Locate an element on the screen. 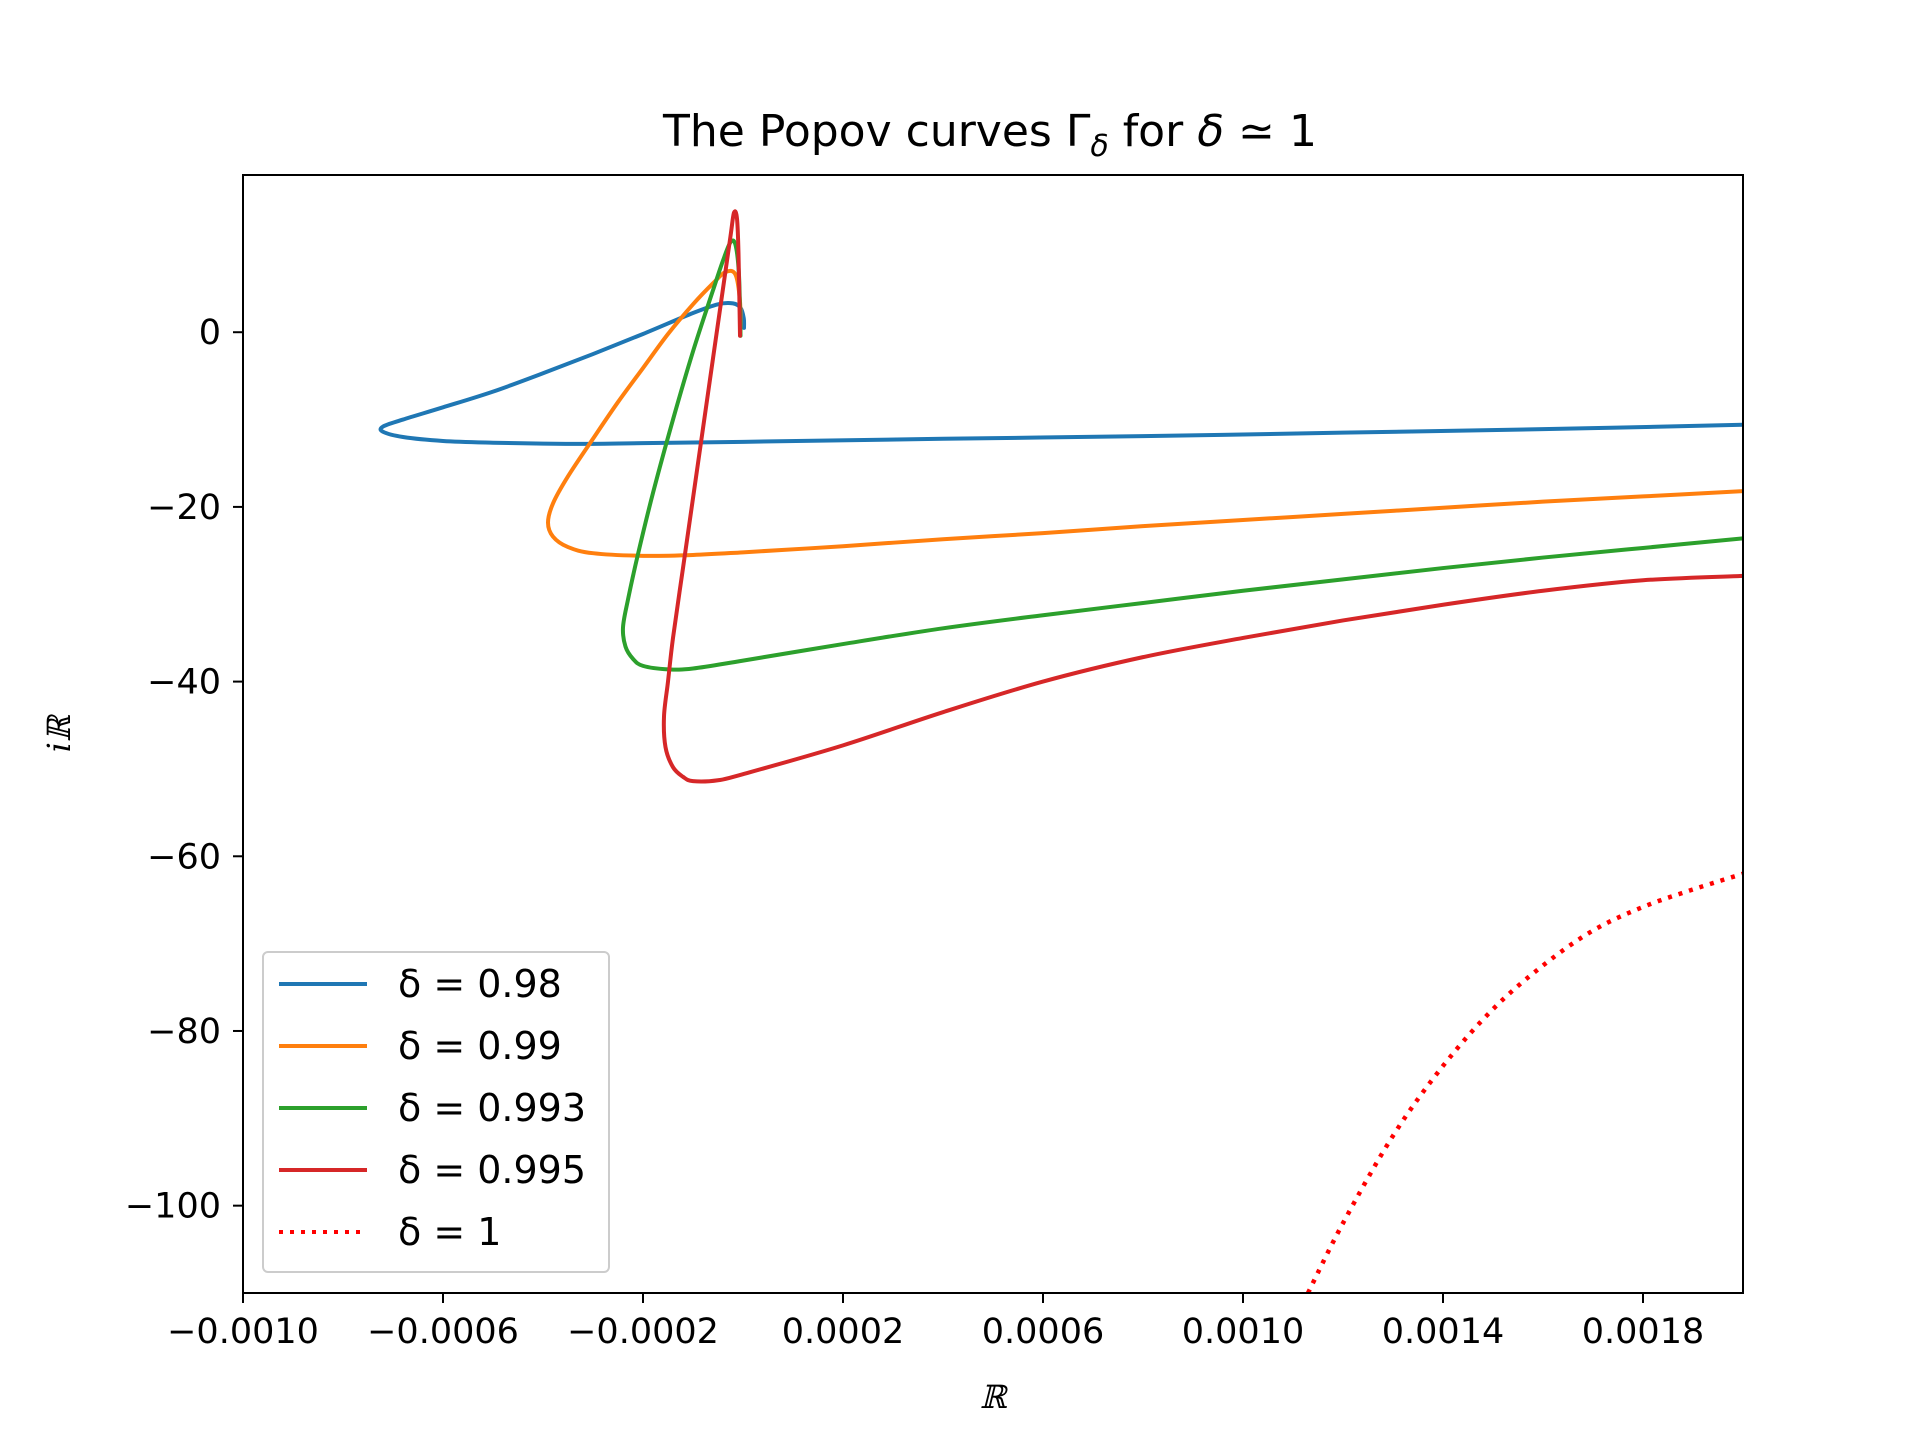 This screenshot has height=1440, width=1920. y-tick-label-5: −100 is located at coordinates (173, 1207).